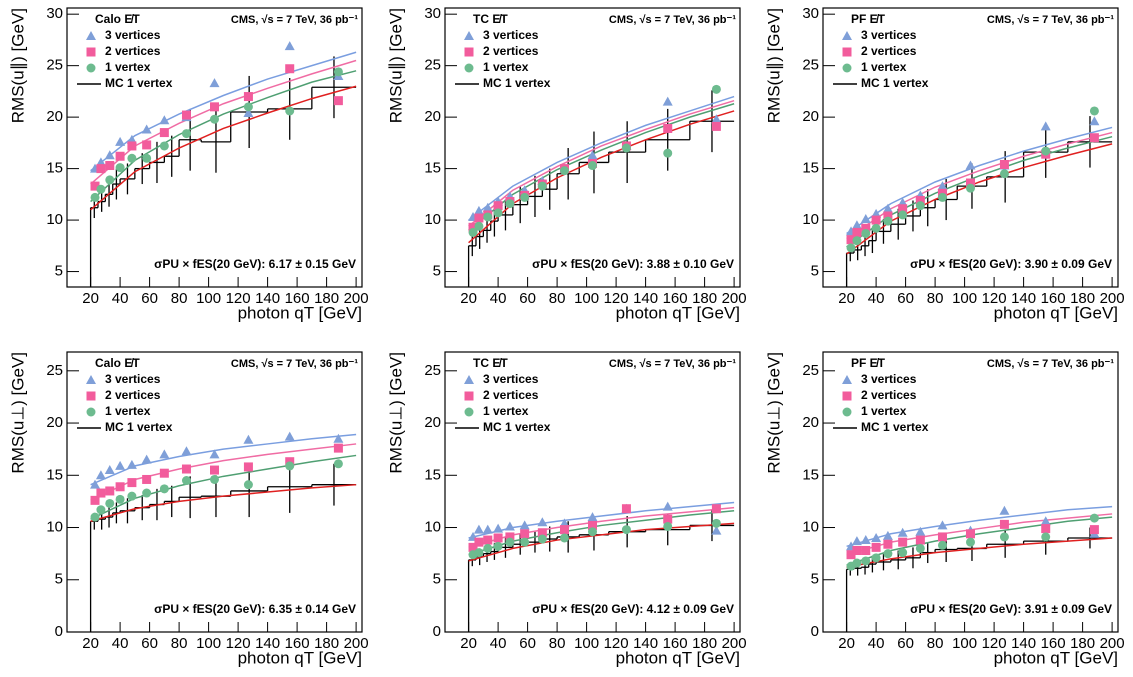 The width and height of the screenshot is (1133, 677). Describe the element at coordinates (773, 65) in the screenshot. I see `y-axis-title: RMS(u∥) [GeV]` at that location.